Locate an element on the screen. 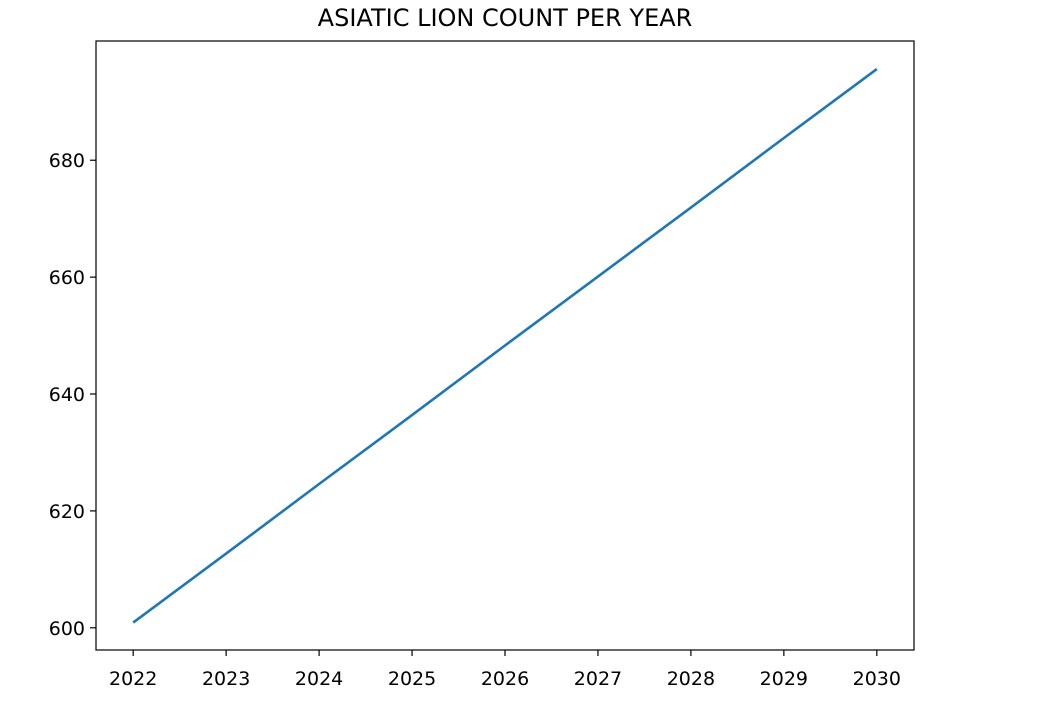 This screenshot has height=711, width=1048. x-tick-label: 2030 is located at coordinates (877, 679).